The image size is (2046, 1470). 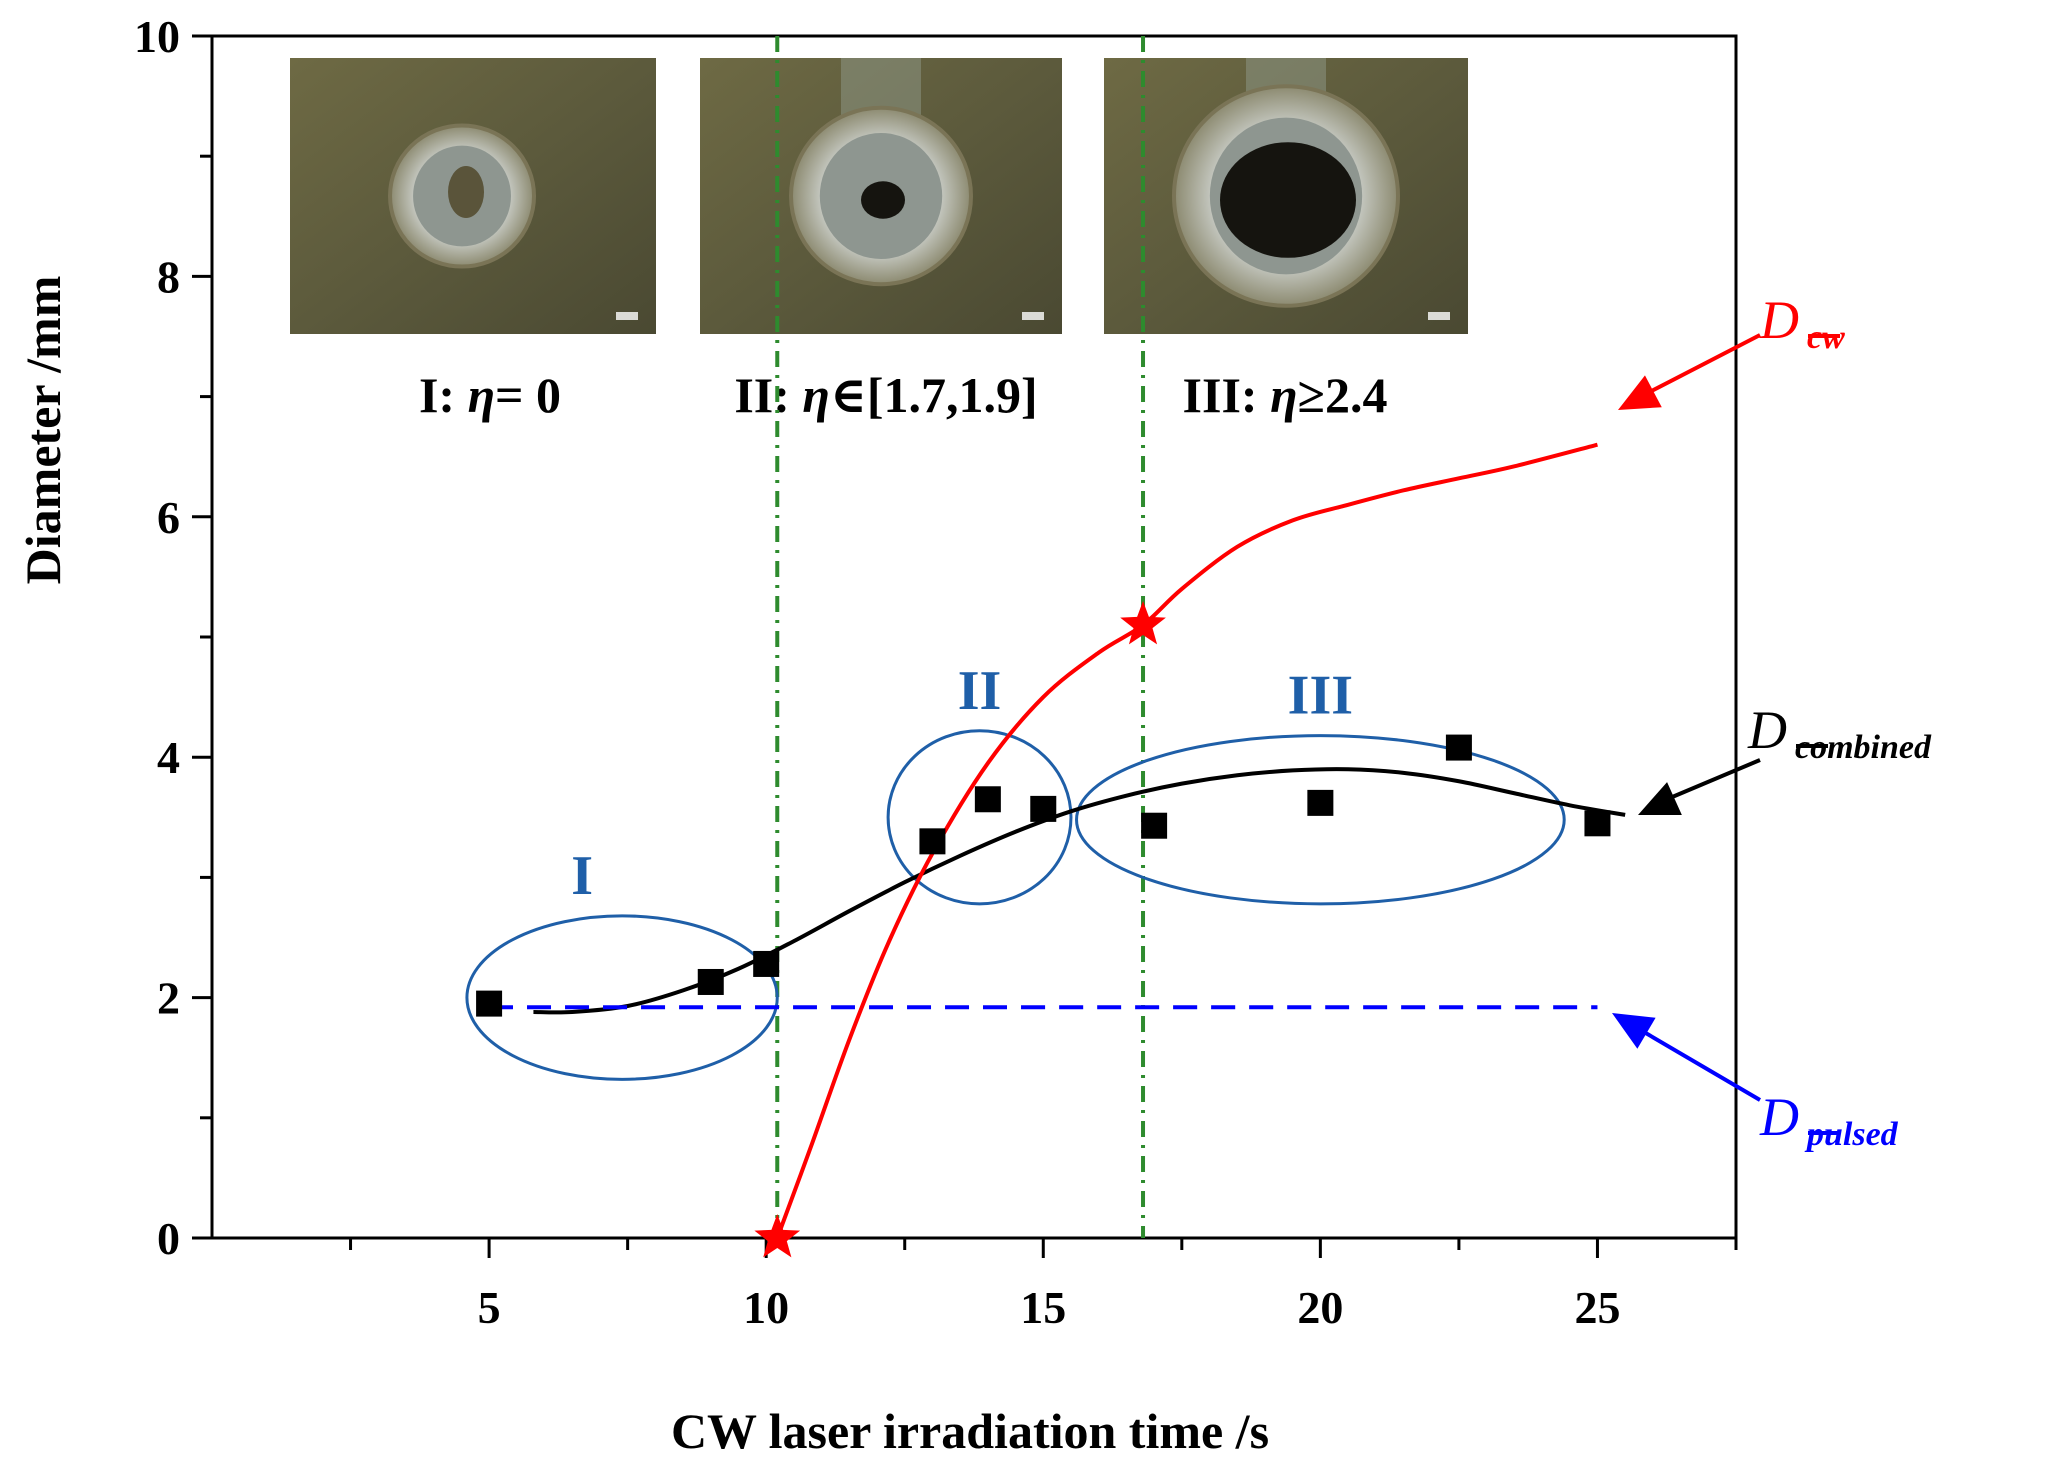 I want to click on scatter-points, so click(x=1043, y=875).